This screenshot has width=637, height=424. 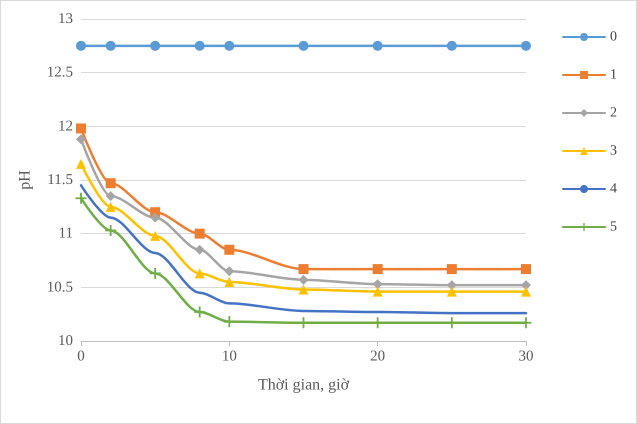 What do you see at coordinates (59, 287) in the screenshot?
I see `y-tick-label: 10.5` at bounding box center [59, 287].